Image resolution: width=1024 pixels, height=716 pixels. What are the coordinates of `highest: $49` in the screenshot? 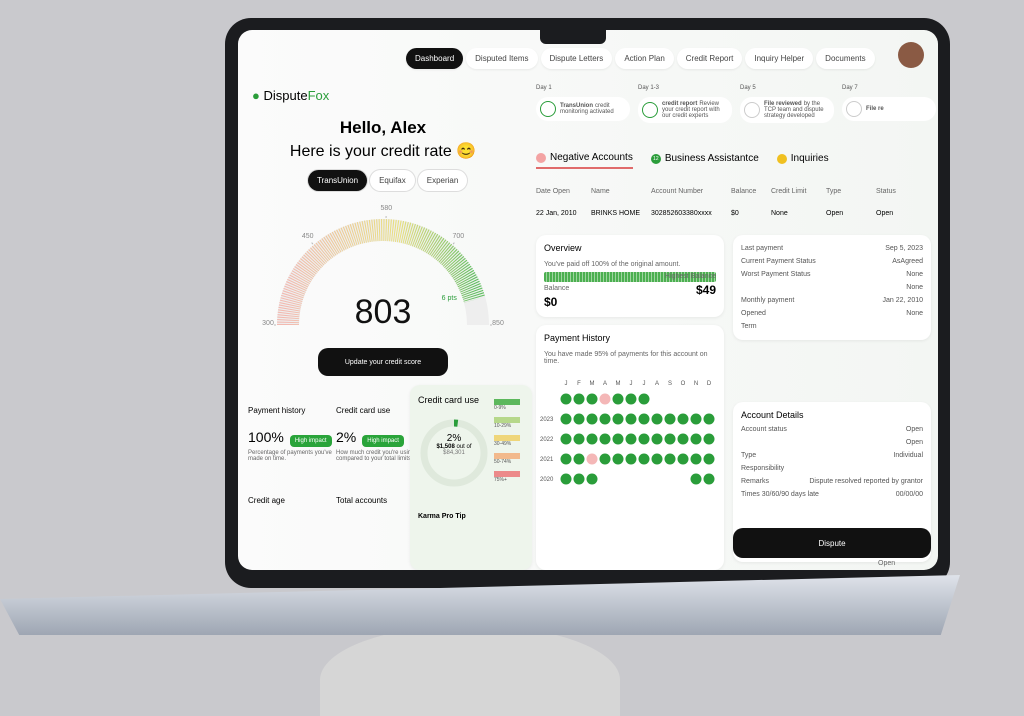 It's located at (705, 290).